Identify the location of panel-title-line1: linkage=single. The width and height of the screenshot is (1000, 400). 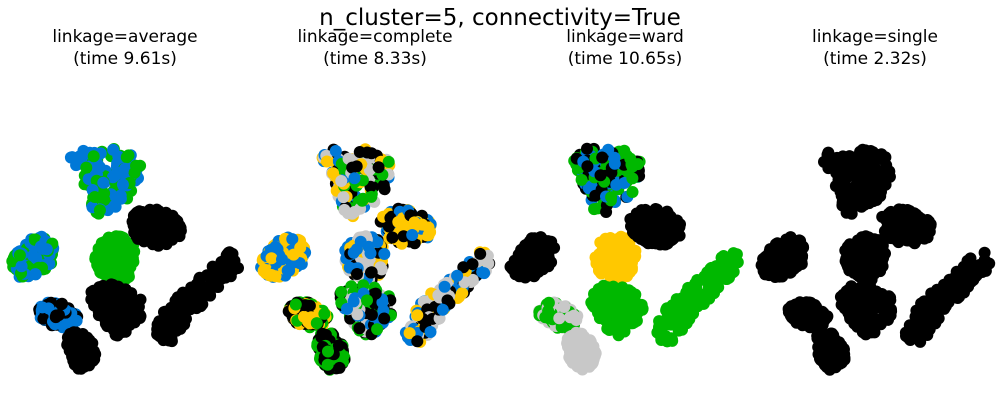
(874, 37).